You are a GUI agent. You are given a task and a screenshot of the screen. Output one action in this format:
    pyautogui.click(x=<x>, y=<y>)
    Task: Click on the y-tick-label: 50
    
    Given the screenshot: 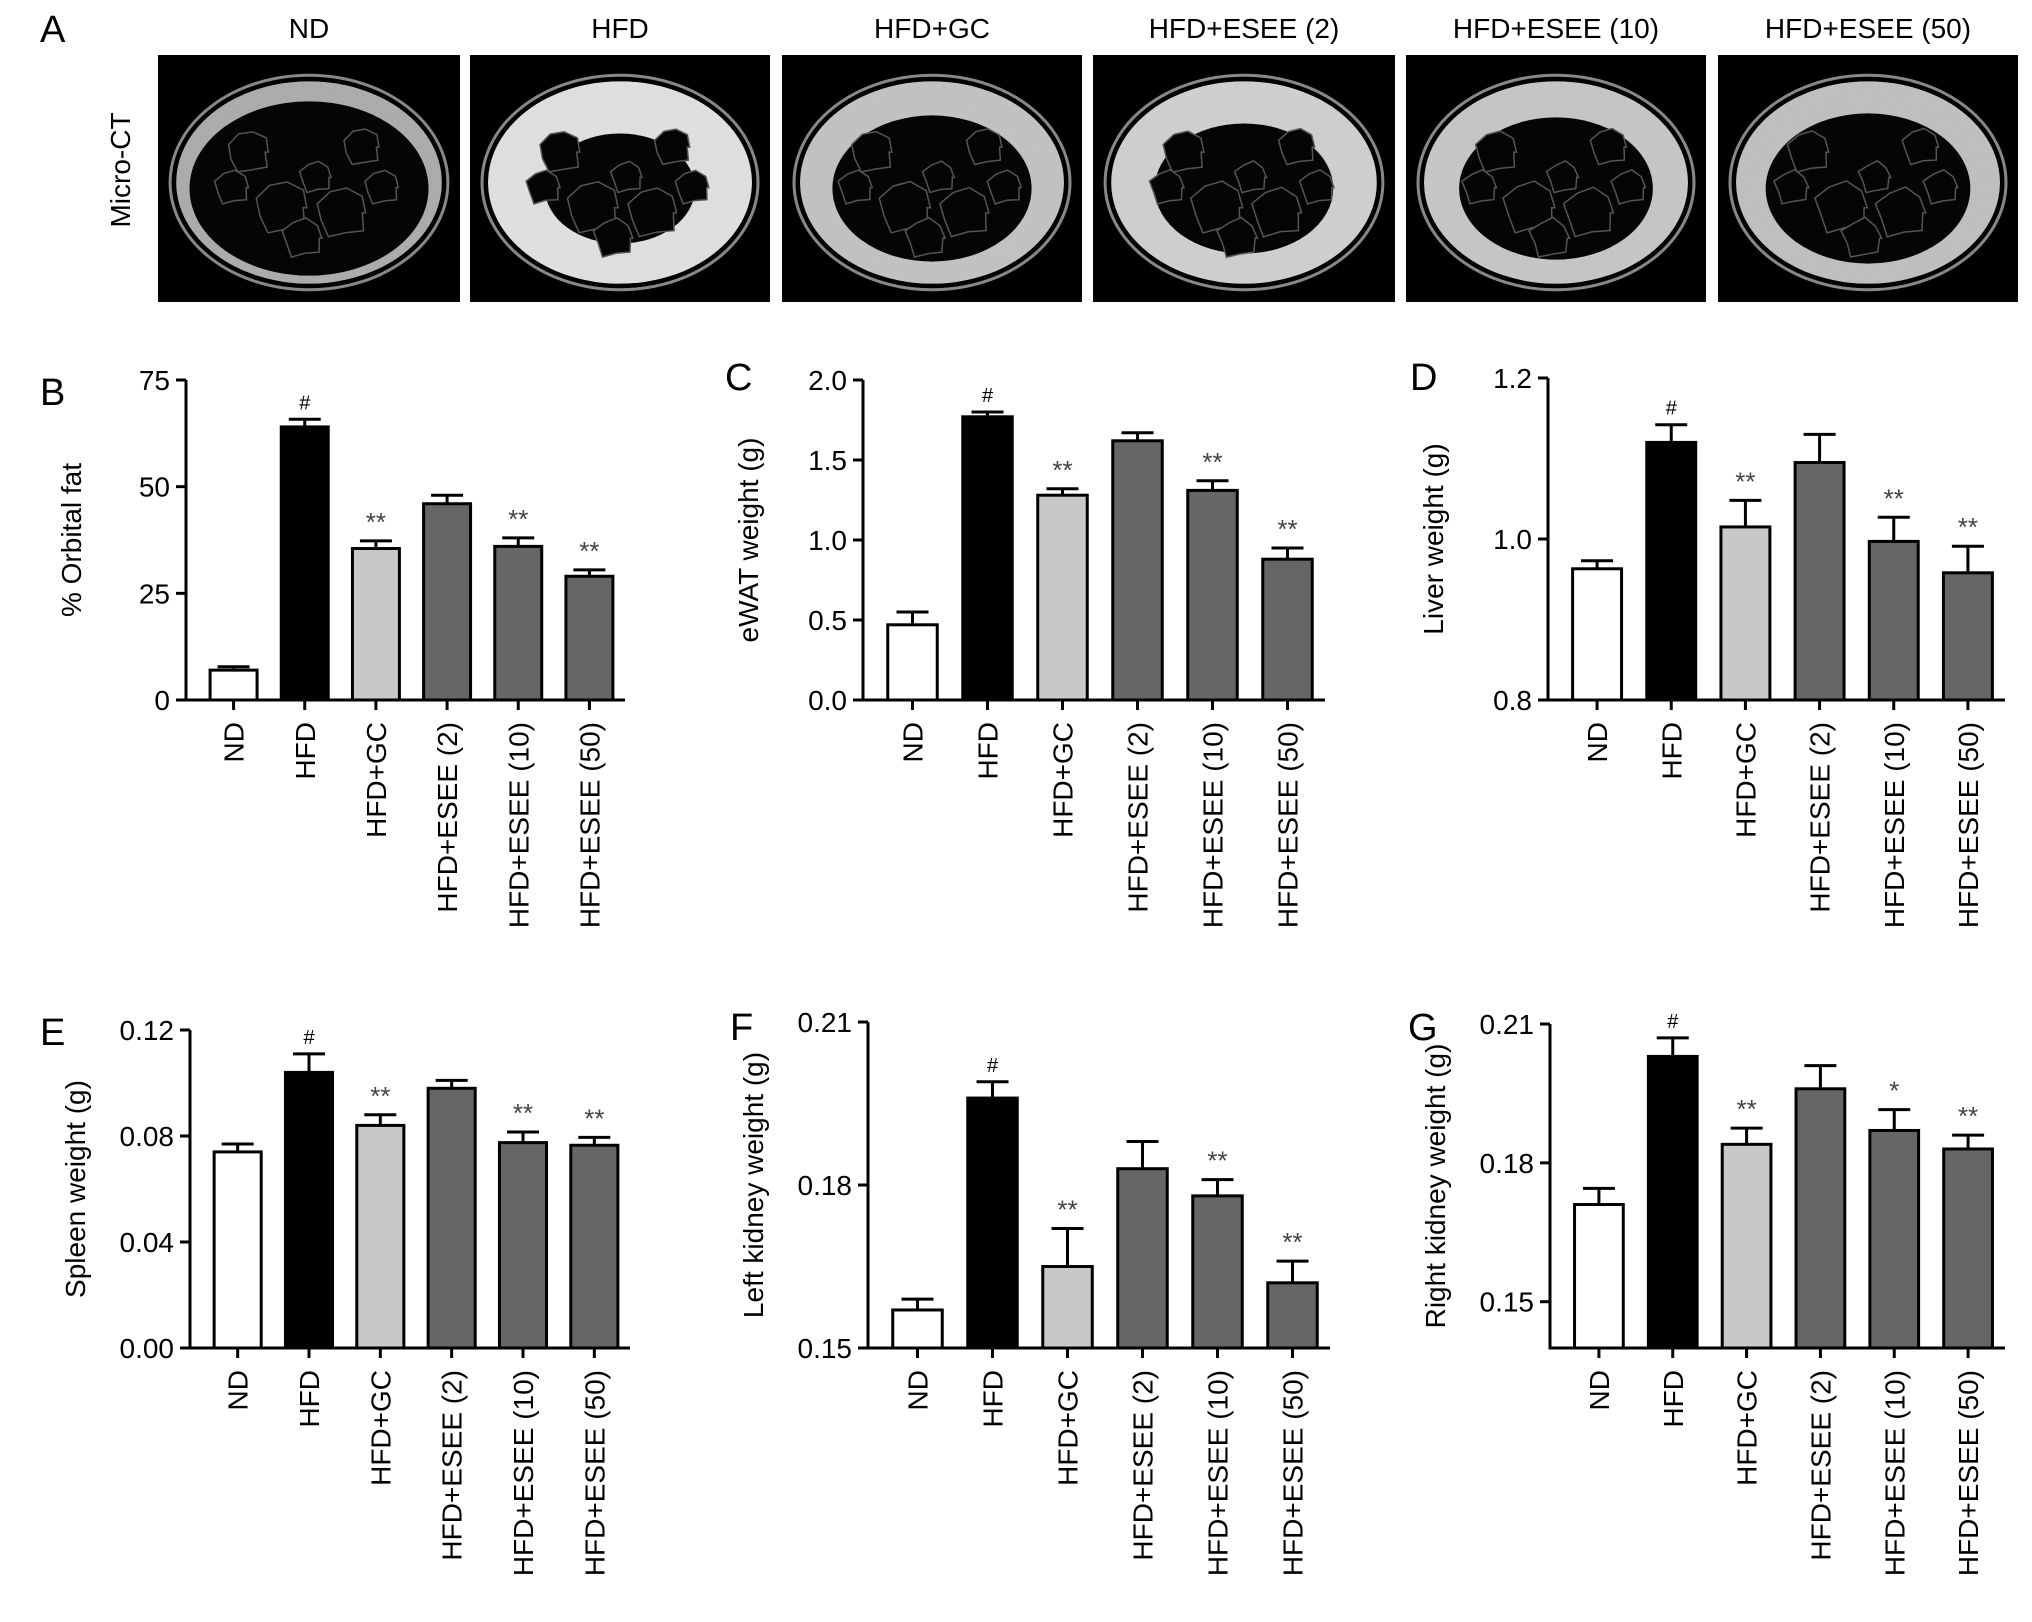 What is the action you would take?
    pyautogui.click(x=154, y=487)
    